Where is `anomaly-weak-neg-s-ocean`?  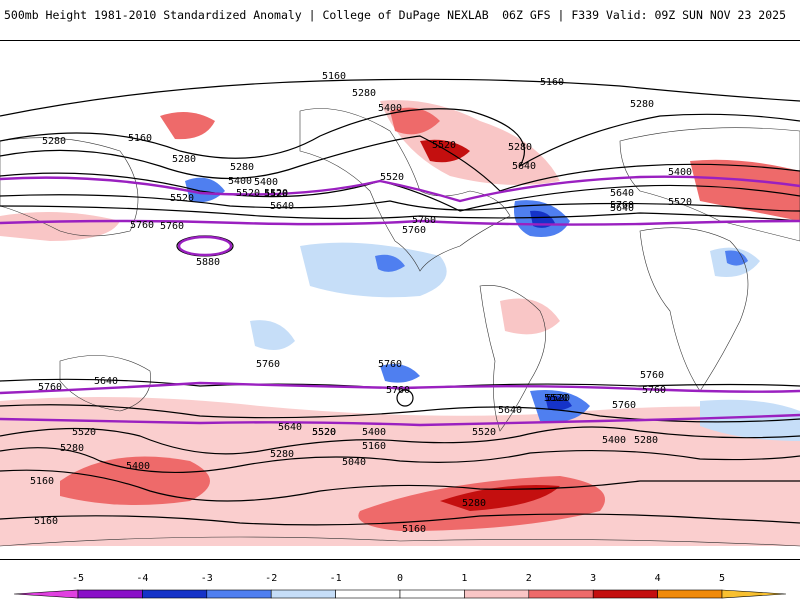 anomaly-weak-neg-s-ocean is located at coordinates (750, 420).